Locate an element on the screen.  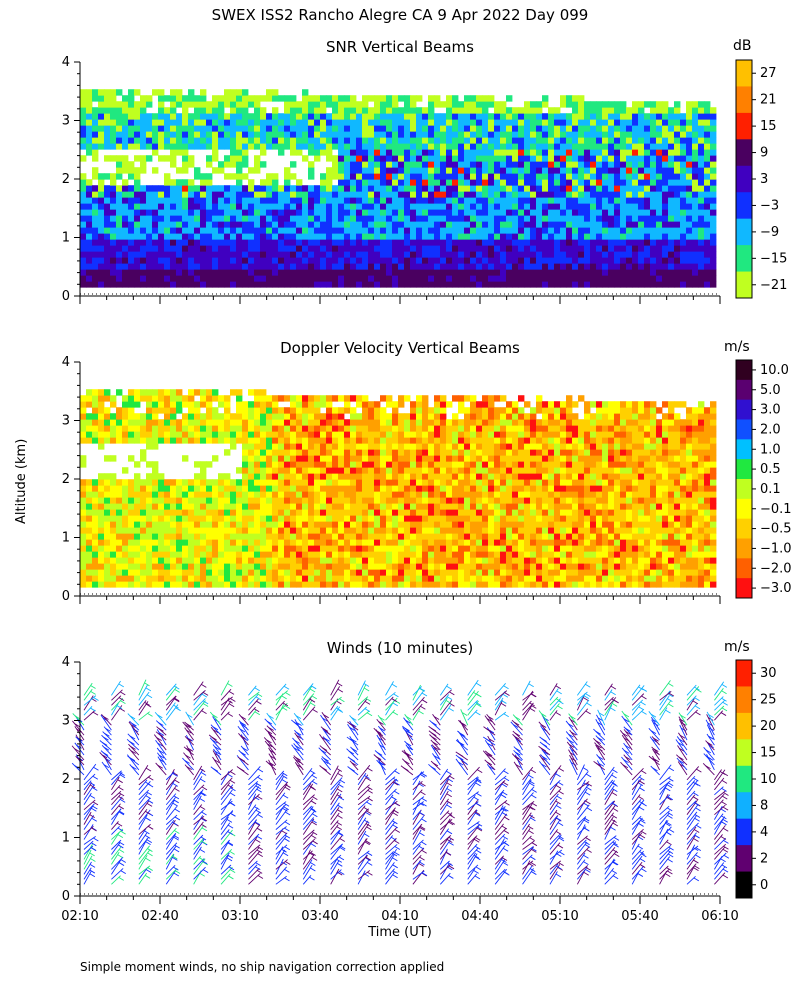
winds-x-tick-label: 03:10 is located at coordinates (239, 916).